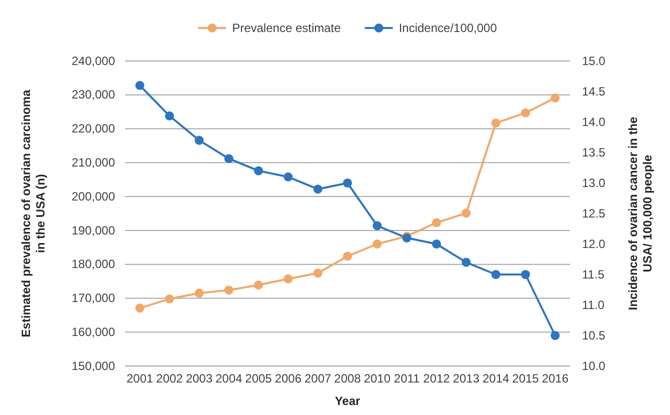 This screenshot has height=415, width=670. Describe the element at coordinates (594, 152) in the screenshot. I see `y2-tick-label: 13.5` at that location.